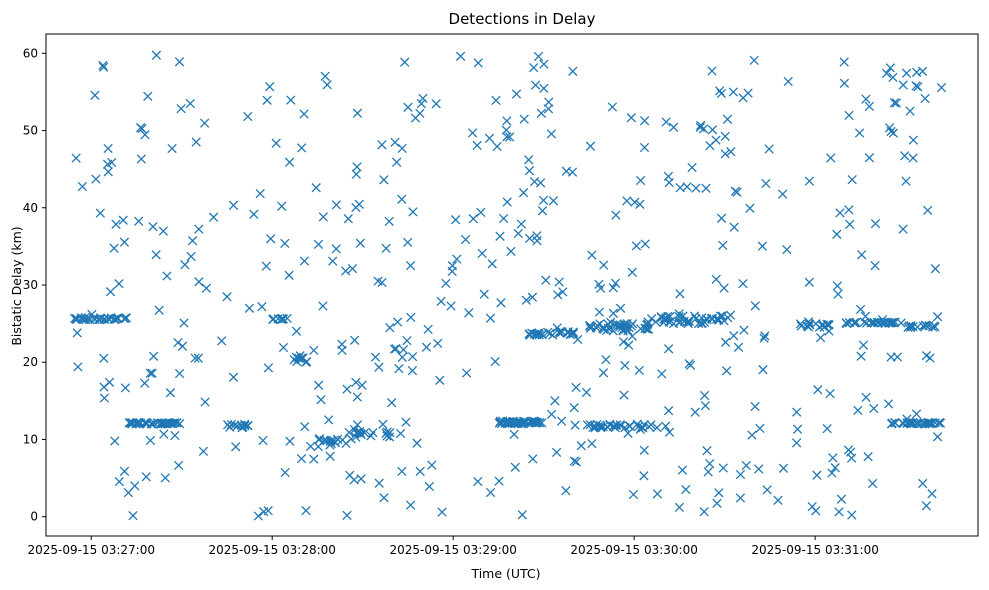 This screenshot has width=989, height=590. What do you see at coordinates (30, 362) in the screenshot?
I see `y-tick-label: 20` at bounding box center [30, 362].